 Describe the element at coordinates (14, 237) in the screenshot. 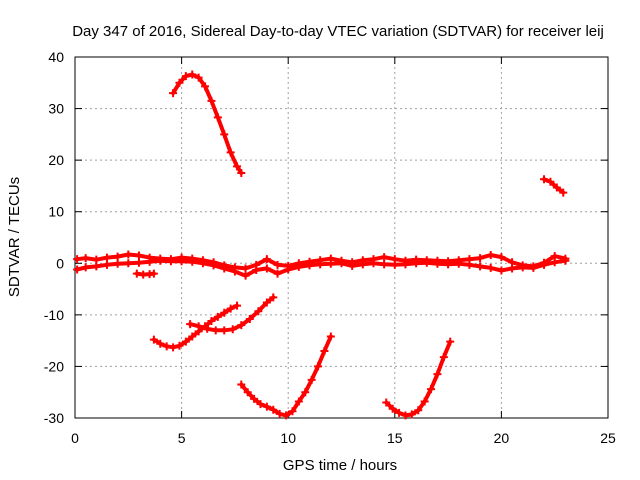

I see `y-axis-title: SDTVAR / TECUs` at that location.